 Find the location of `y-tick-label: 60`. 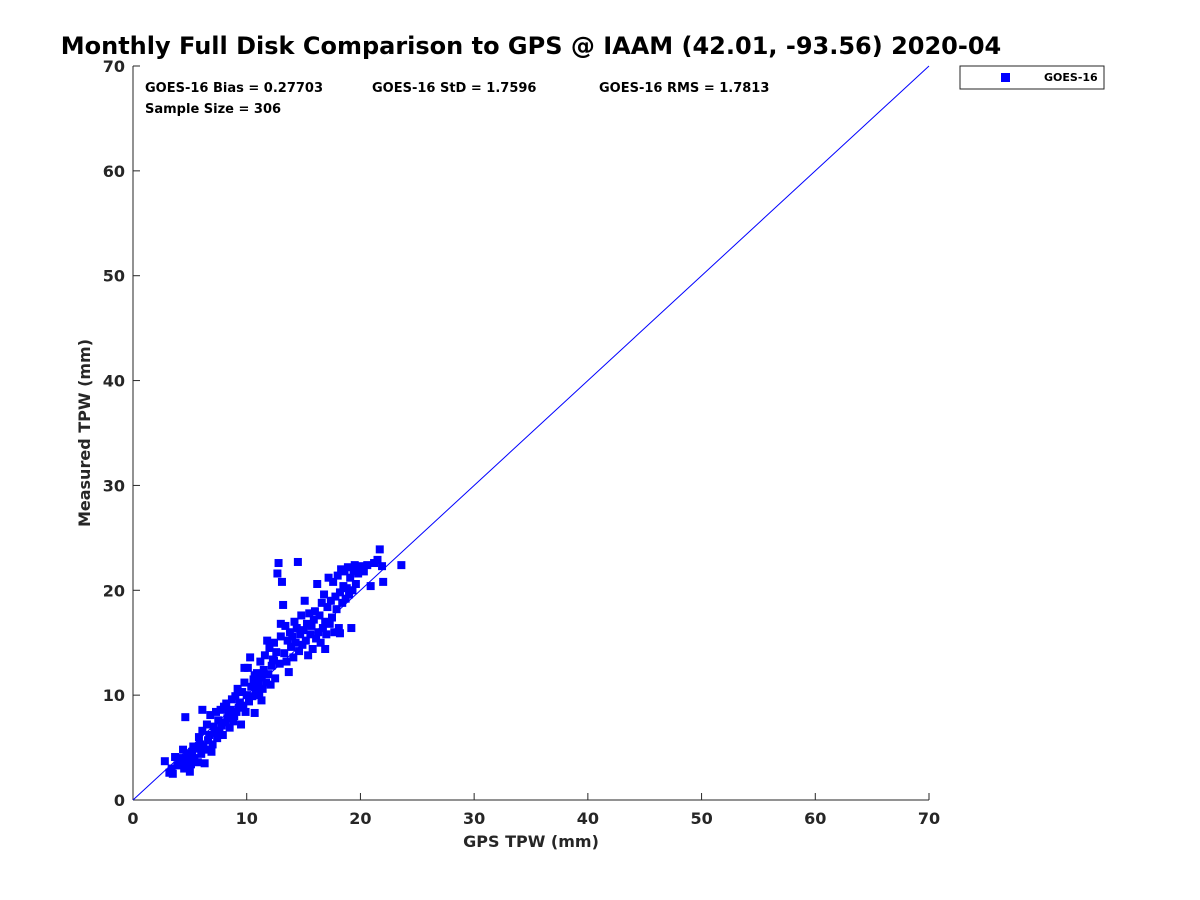

y-tick-label: 60 is located at coordinates (114, 171).